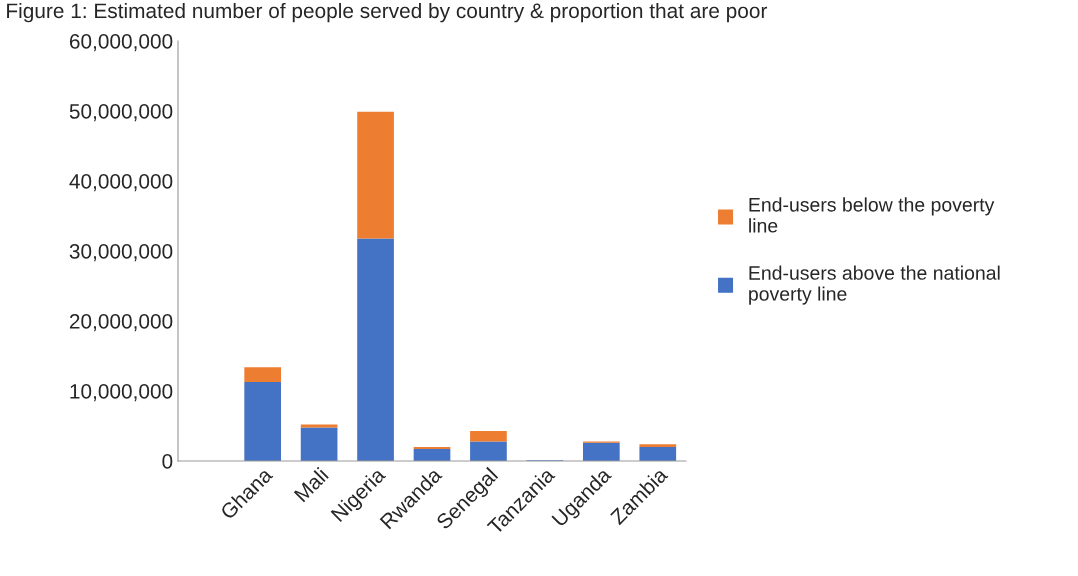  I want to click on y-tick-label: 10,000,000, so click(121, 393).